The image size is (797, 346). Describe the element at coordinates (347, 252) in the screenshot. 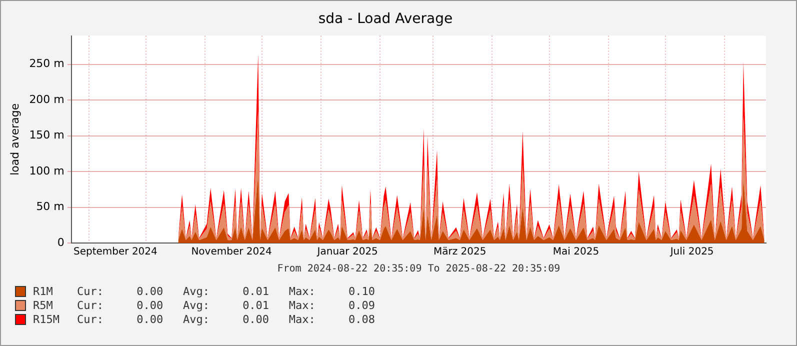

I see `x-tick-label: Januar 2025` at that location.